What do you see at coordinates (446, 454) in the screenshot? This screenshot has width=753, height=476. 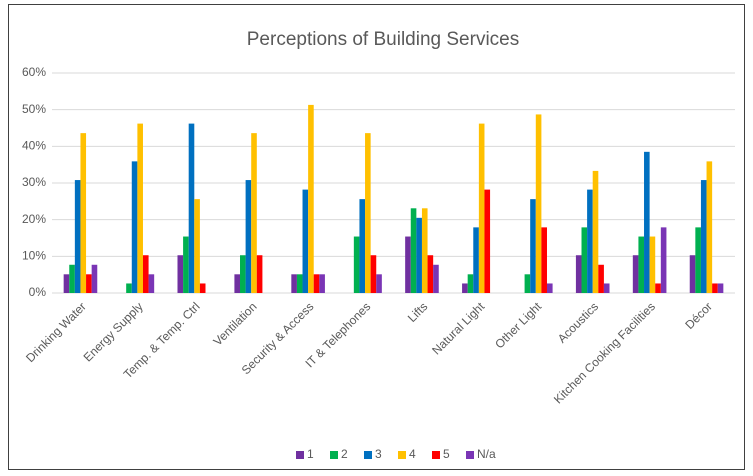 I see `legend-label: 5` at bounding box center [446, 454].